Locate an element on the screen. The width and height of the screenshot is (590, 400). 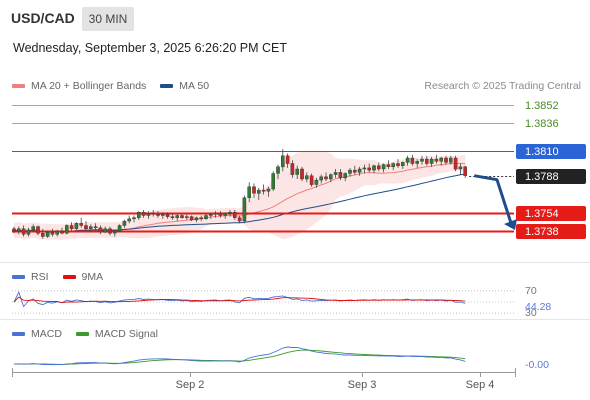
x-tick-label: Sep 2 is located at coordinates (190, 385).